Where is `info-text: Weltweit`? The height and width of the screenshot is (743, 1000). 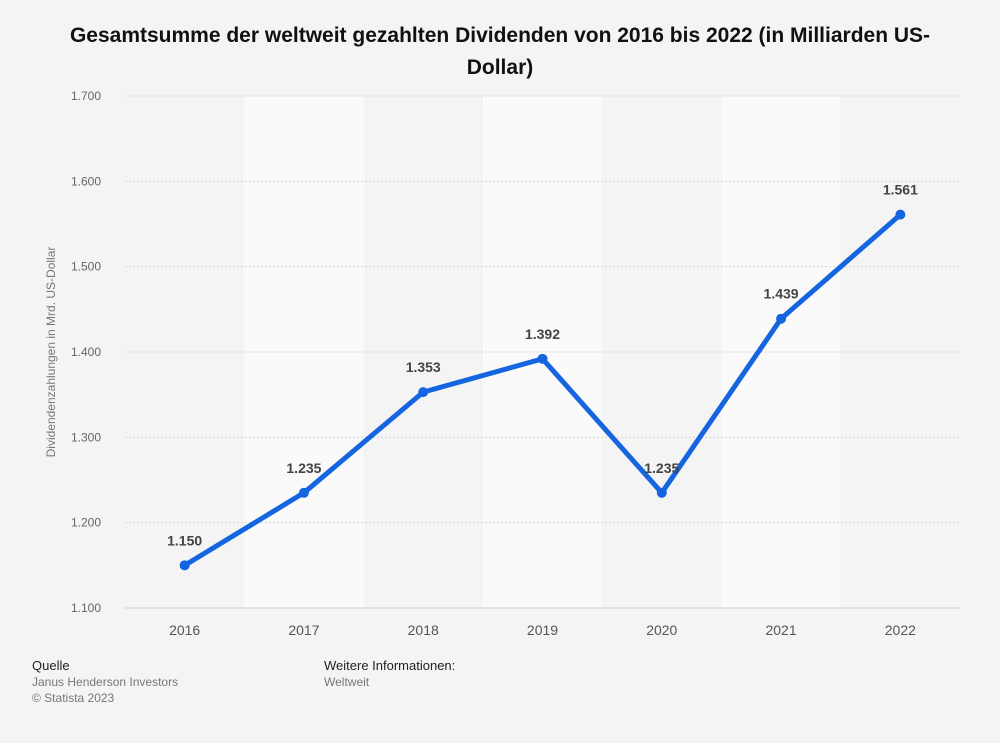
info-text: Weltweit is located at coordinates (347, 682).